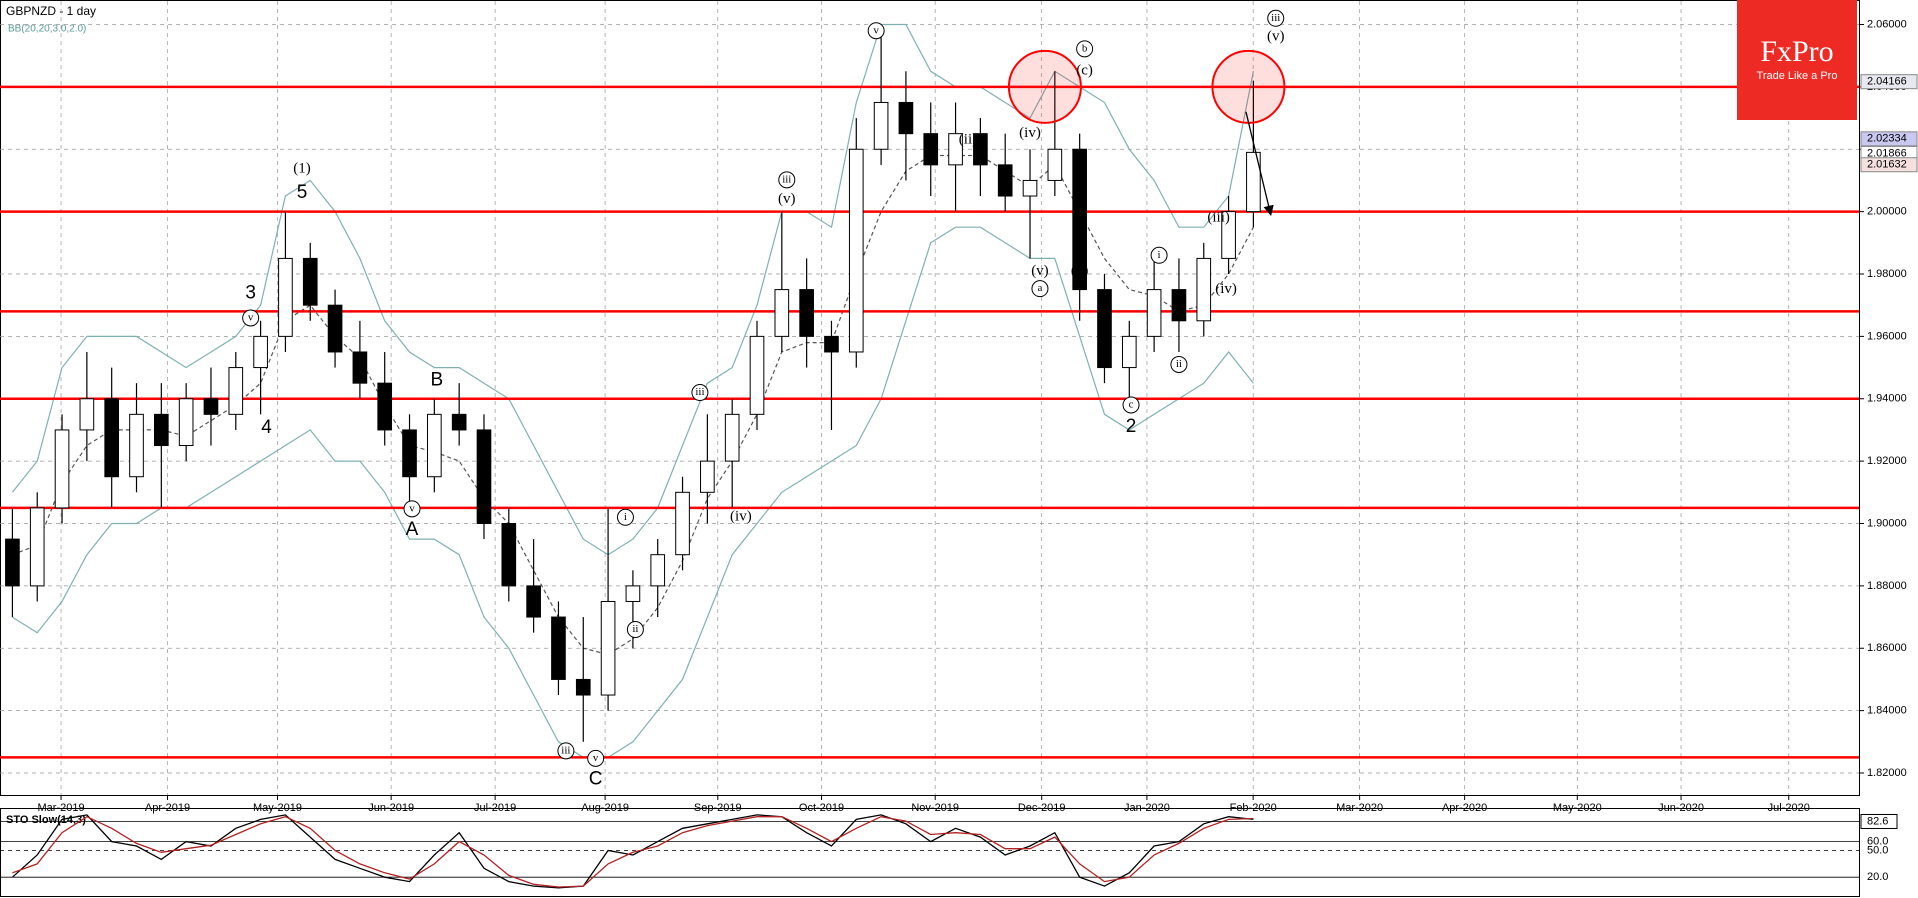 This screenshot has height=898, width=1918. I want to click on y-tick-label: 1.88000, so click(1887, 586).